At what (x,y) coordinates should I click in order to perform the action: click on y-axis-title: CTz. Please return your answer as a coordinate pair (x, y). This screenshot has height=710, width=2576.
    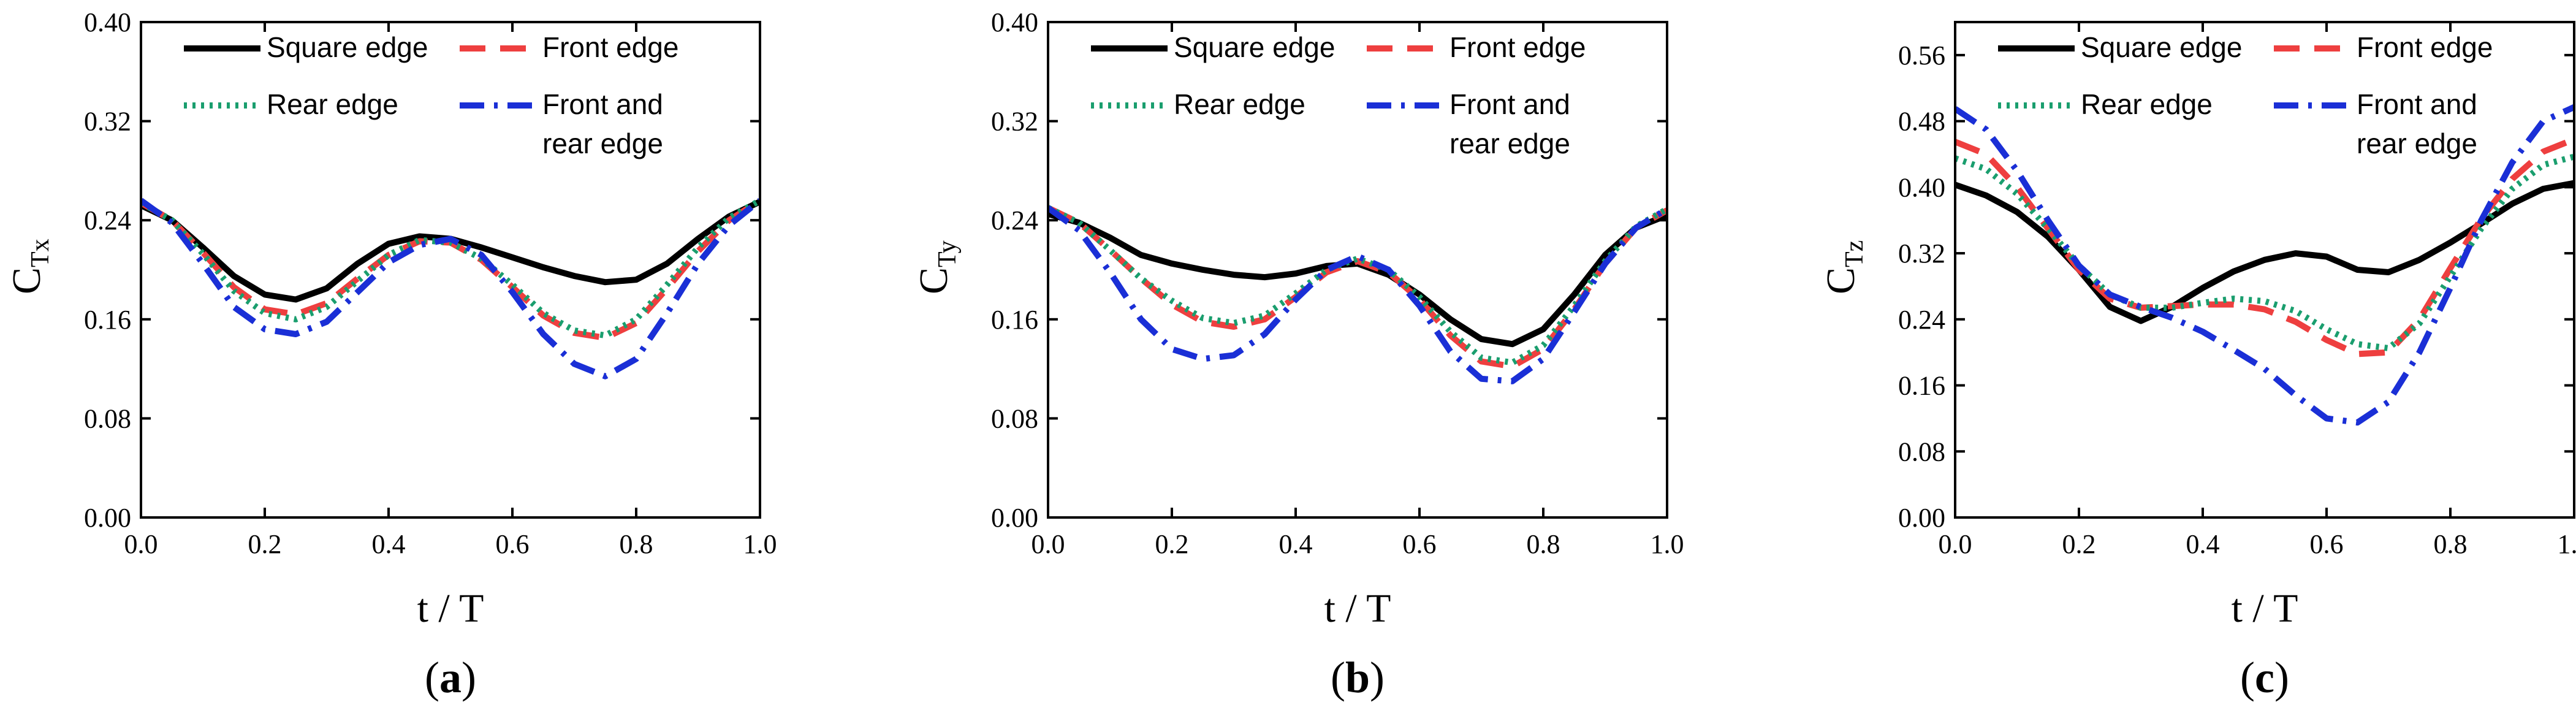
    Looking at the image, I should click on (1843, 267).